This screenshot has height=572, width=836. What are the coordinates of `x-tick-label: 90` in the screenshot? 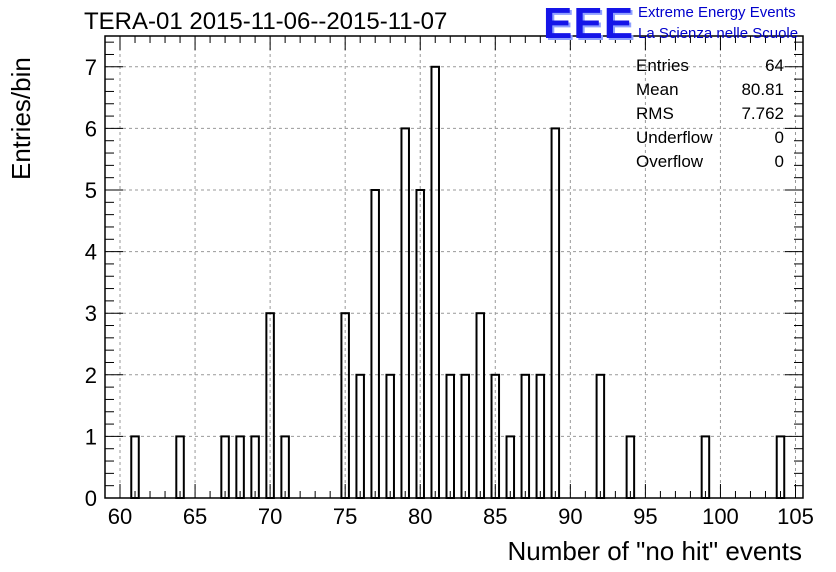 It's located at (570, 516).